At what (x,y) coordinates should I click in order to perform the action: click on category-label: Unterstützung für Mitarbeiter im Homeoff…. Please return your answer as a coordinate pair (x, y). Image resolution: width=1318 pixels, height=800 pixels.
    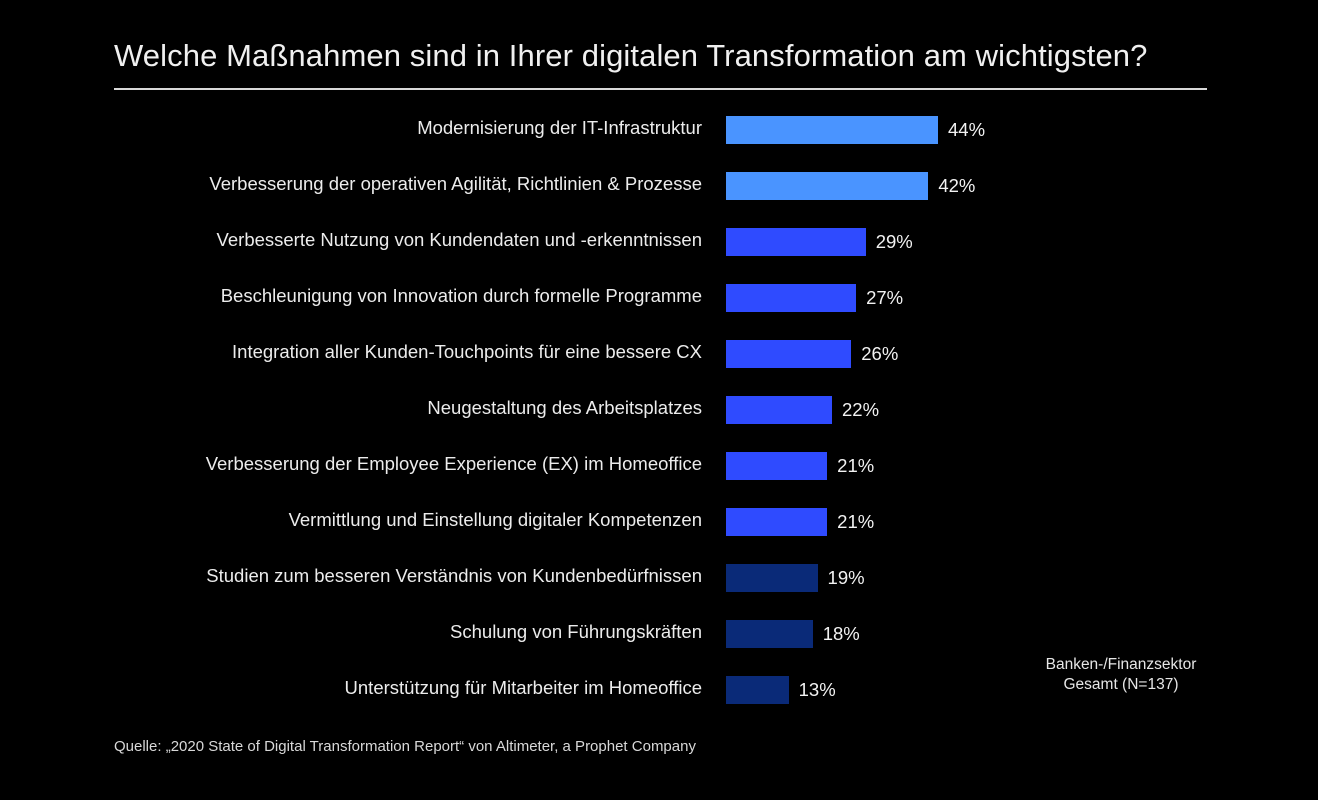
    Looking at the image, I should click on (523, 687).